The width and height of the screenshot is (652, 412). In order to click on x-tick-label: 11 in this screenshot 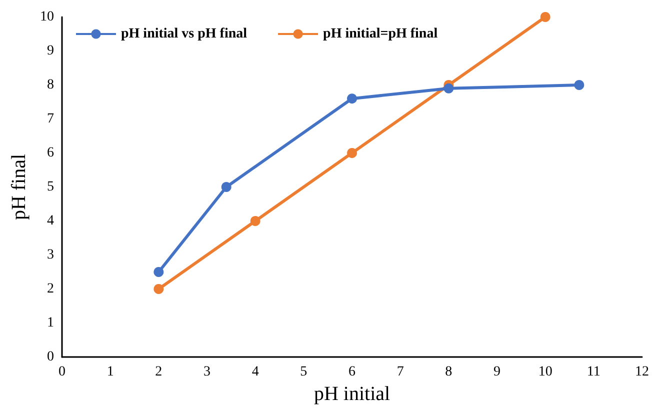, I will do `click(593, 372)`.